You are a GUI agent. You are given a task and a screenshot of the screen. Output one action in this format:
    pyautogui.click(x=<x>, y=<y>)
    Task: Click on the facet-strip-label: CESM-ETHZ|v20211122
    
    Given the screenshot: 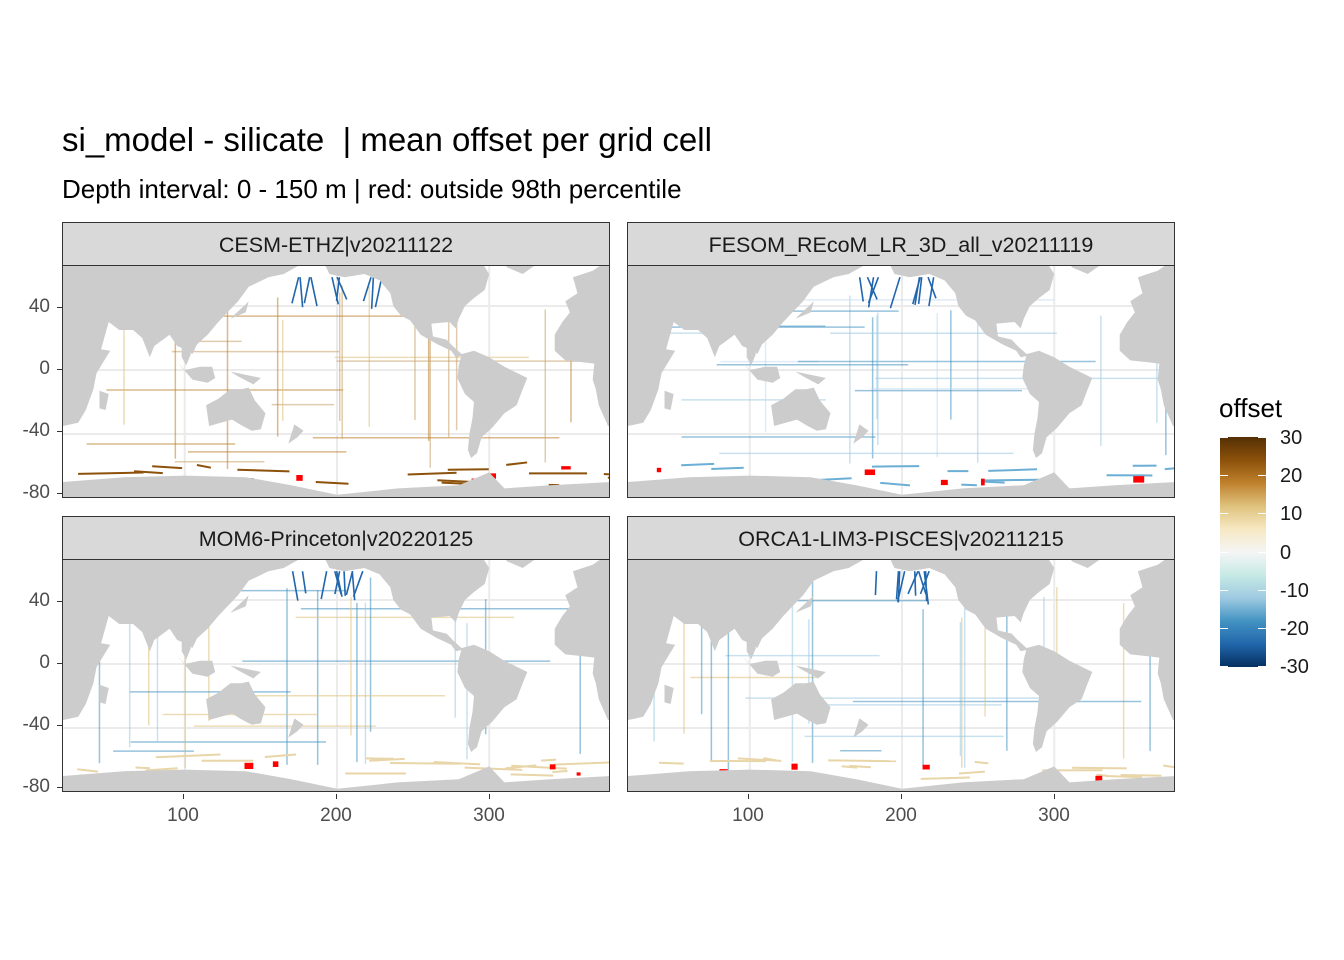 What is the action you would take?
    pyautogui.click(x=336, y=244)
    